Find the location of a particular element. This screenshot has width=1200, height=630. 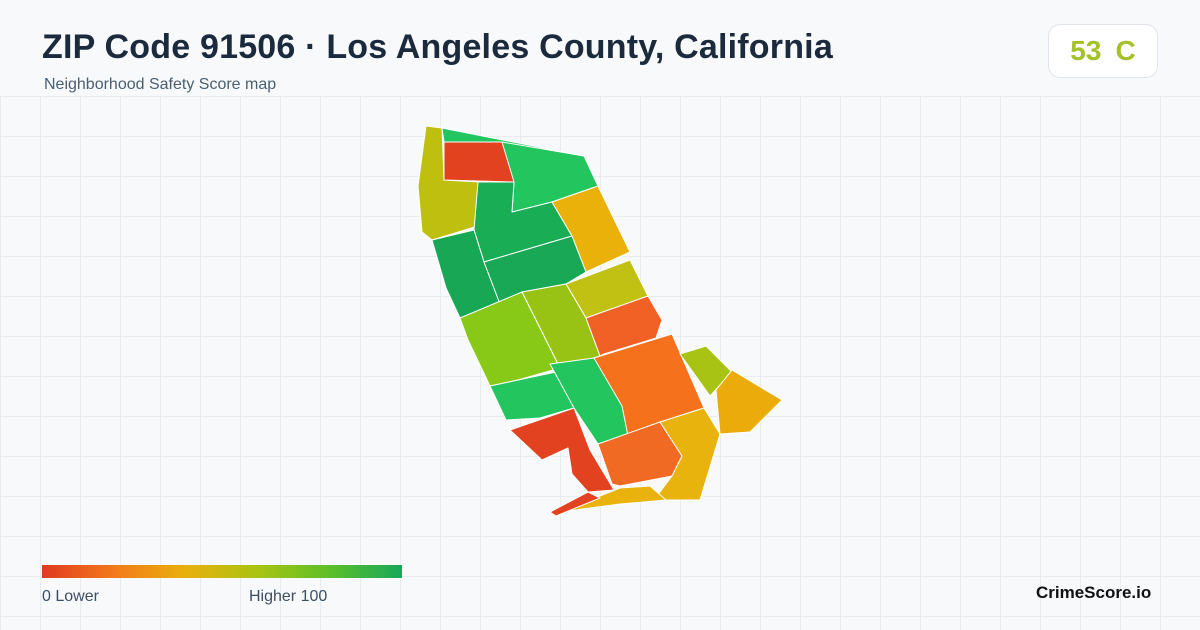

page-subtitle: Neighborhood Safety Score map is located at coordinates (160, 84).